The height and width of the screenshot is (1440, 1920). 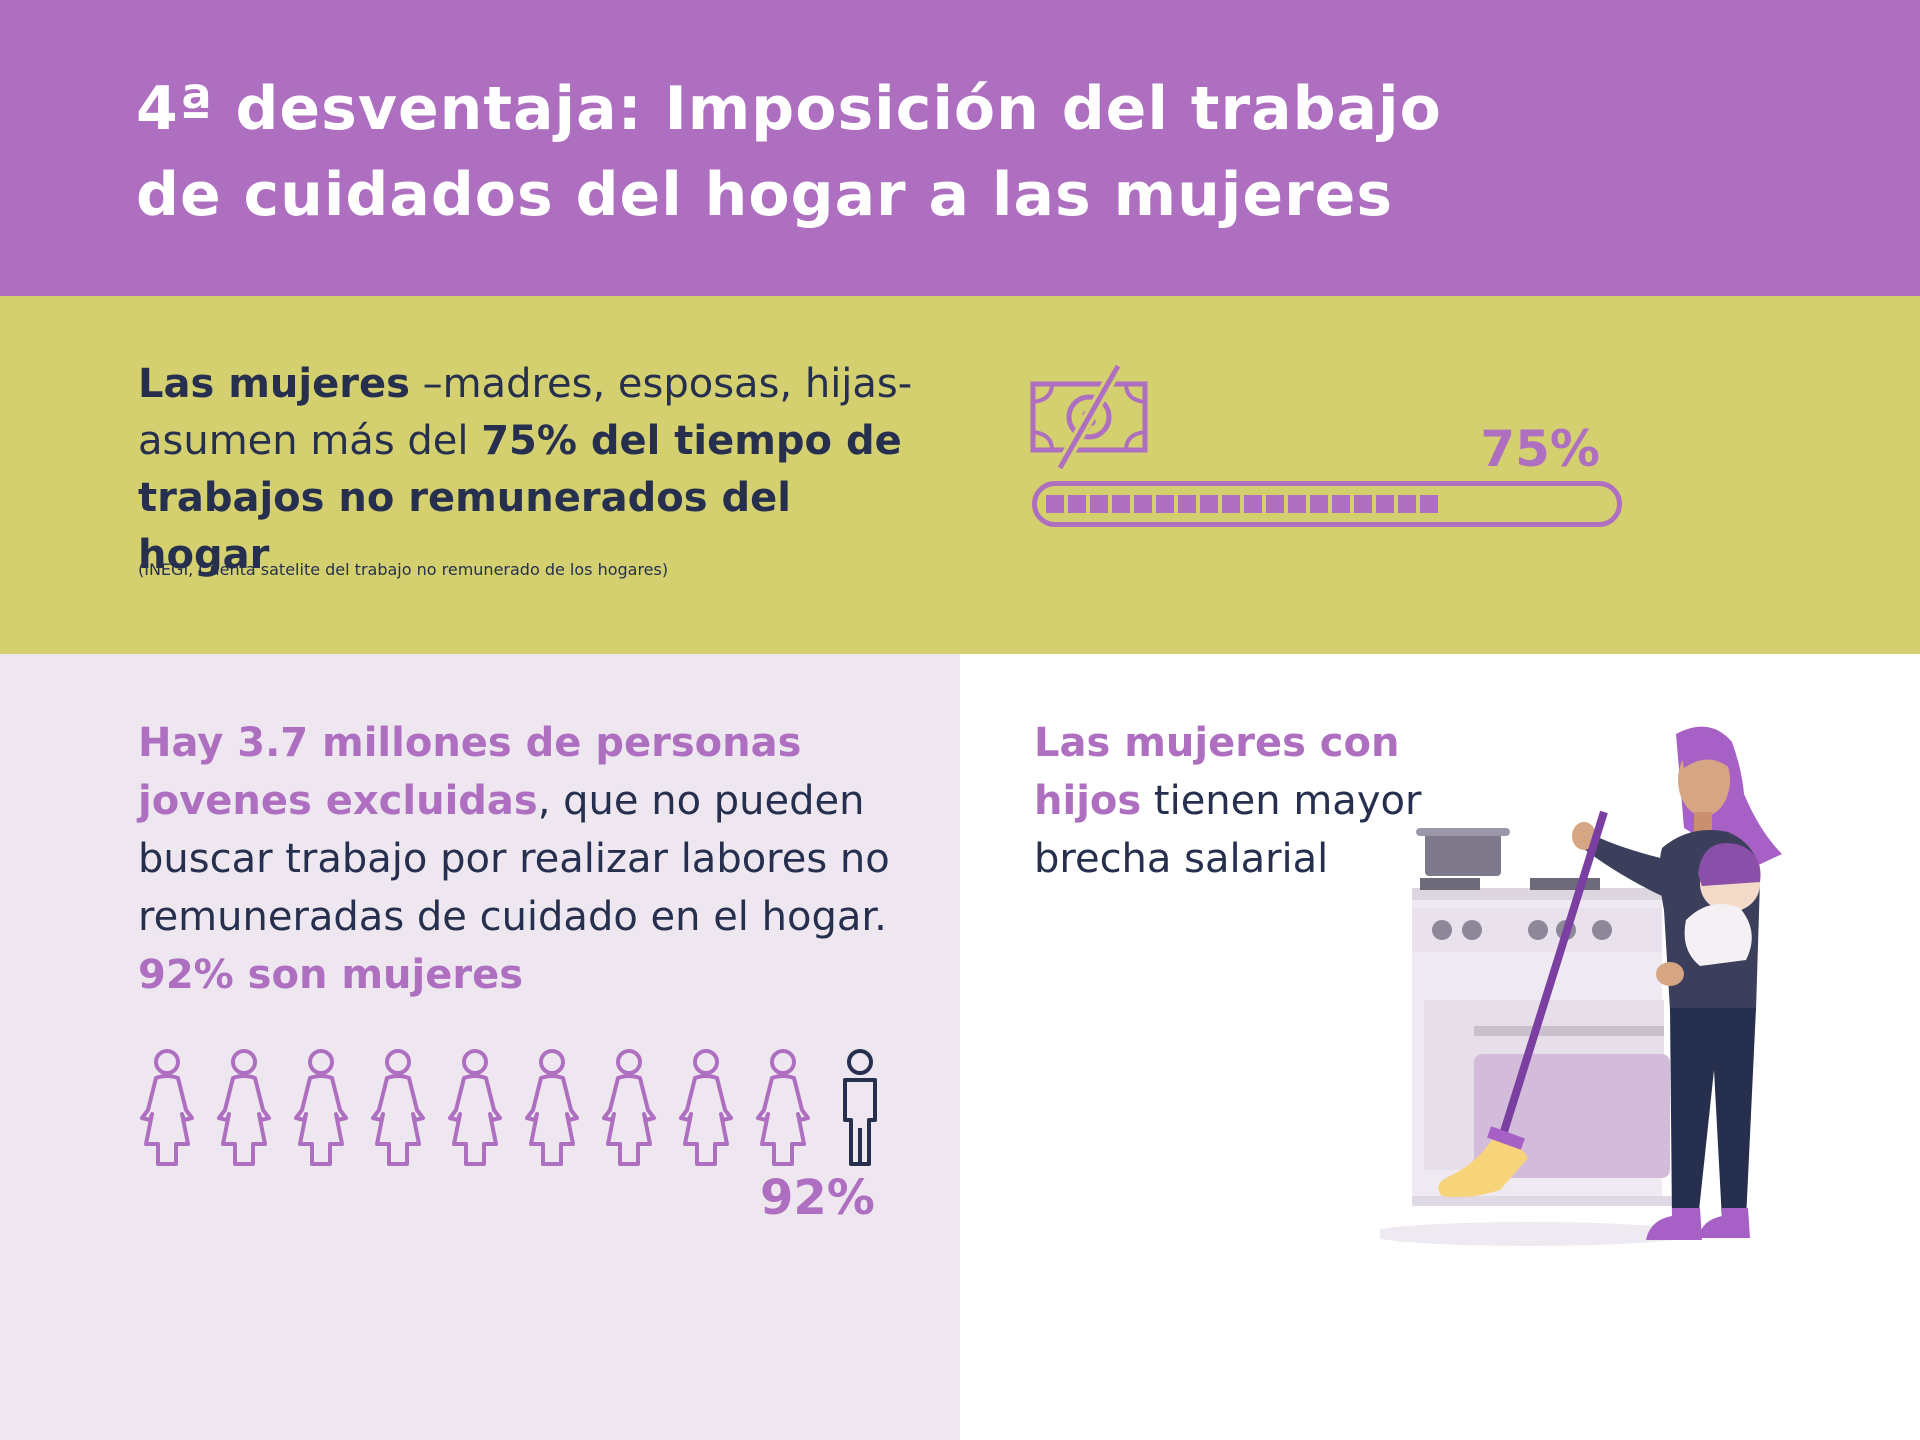 What do you see at coordinates (1217, 772) in the screenshot?
I see `mothers-highlight: Las mujeres con hijos` at bounding box center [1217, 772].